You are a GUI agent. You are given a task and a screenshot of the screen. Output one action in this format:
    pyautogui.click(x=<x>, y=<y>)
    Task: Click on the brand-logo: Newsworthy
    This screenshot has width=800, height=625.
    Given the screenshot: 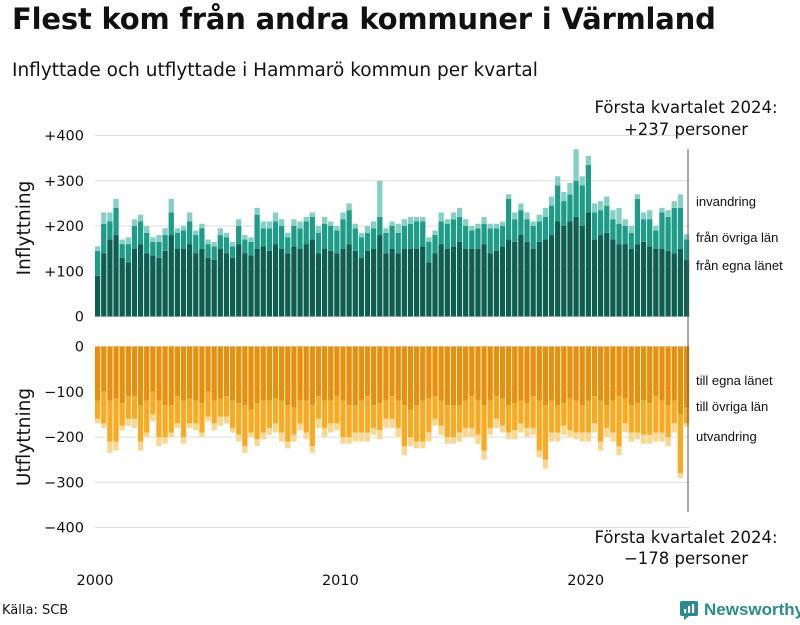 What is the action you would take?
    pyautogui.click(x=739, y=610)
    